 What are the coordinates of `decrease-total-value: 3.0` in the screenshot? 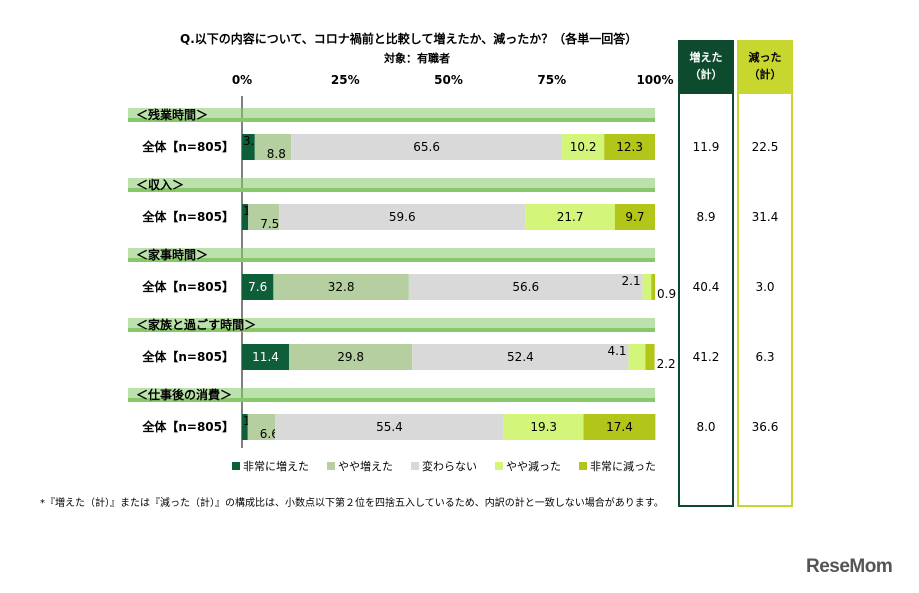 It's located at (764, 287).